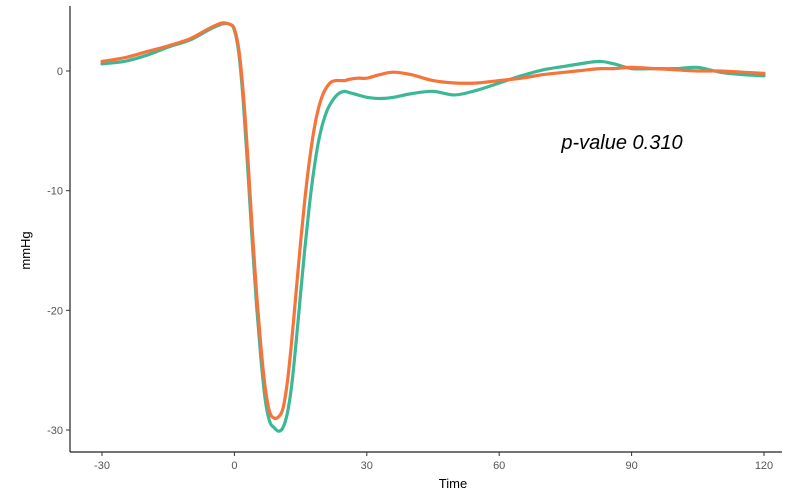 This screenshot has height=492, width=794. Describe the element at coordinates (58, 251) in the screenshot. I see `y-axis-ticks: 0 -10 -20 -30` at that location.